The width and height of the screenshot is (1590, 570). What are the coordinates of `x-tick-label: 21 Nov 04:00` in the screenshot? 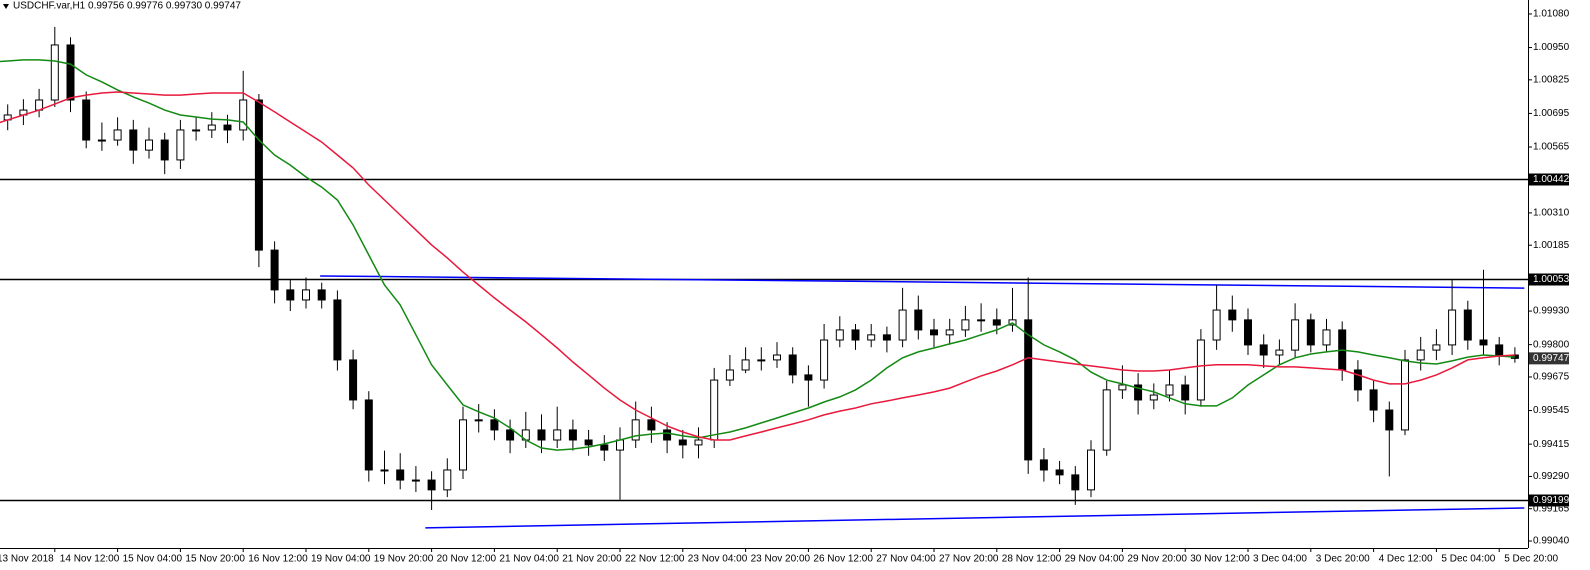 It's located at (529, 559).